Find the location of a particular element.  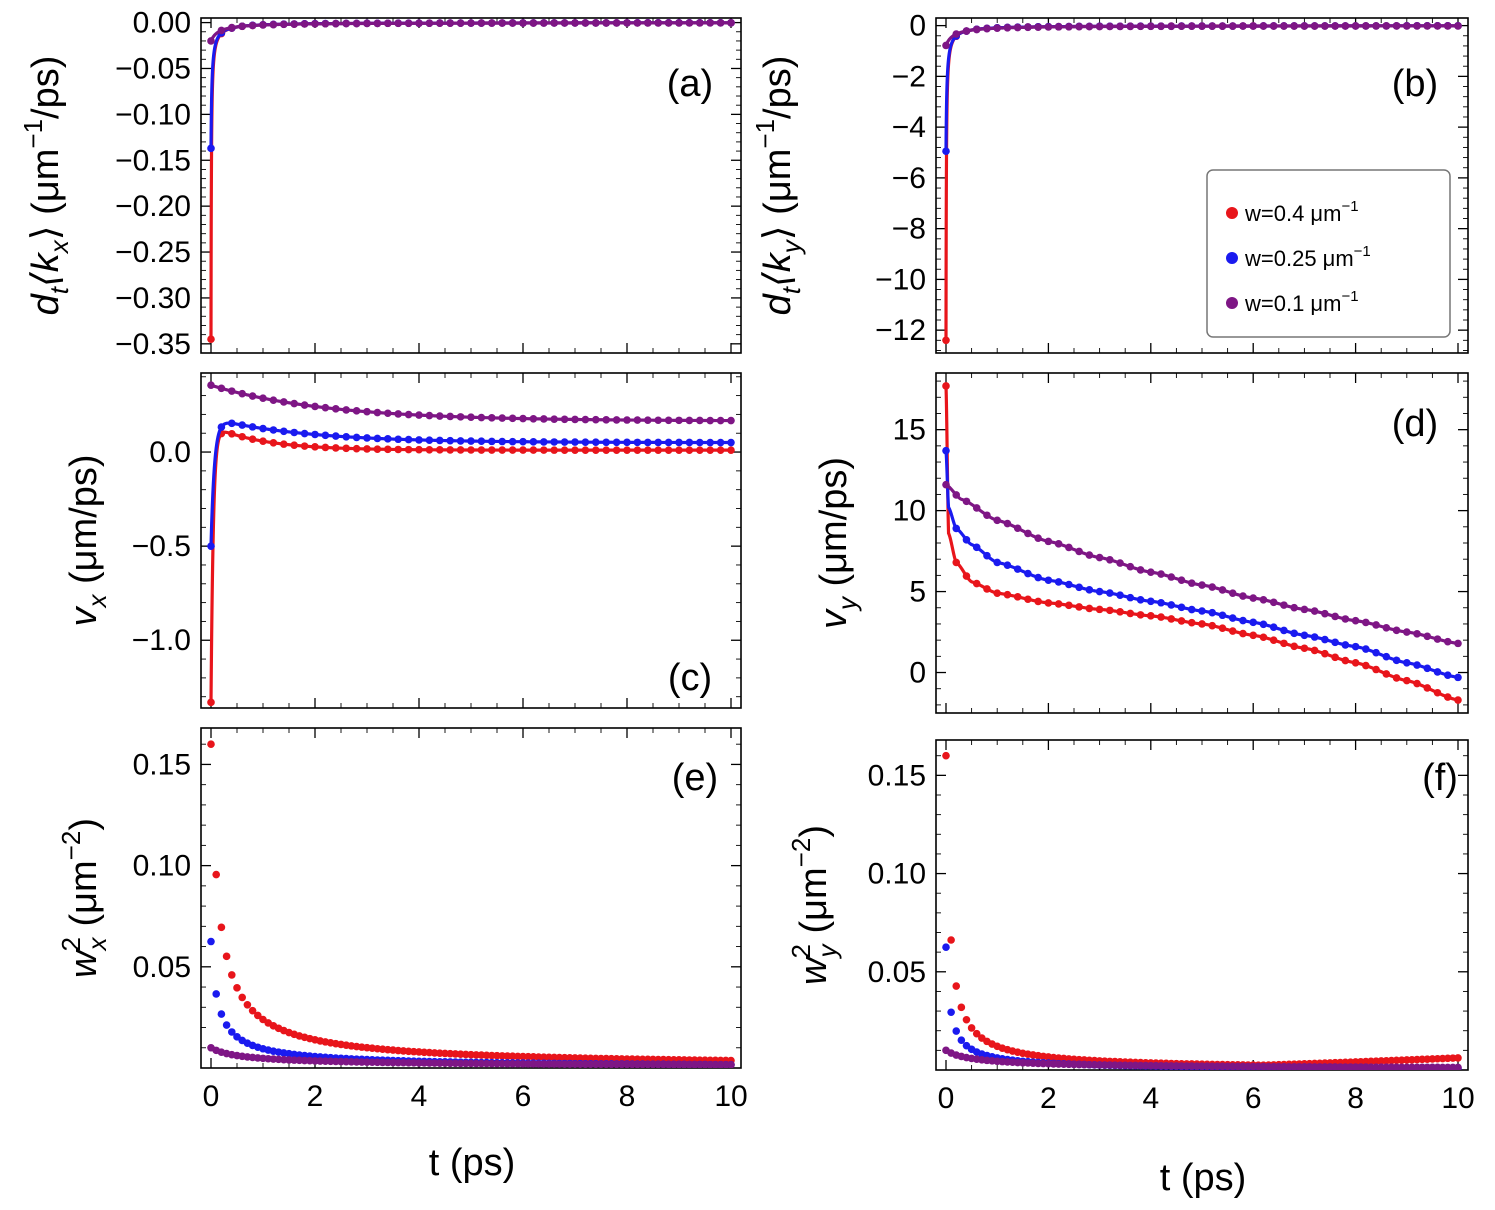

legend-marker-purple is located at coordinates (1232, 303).